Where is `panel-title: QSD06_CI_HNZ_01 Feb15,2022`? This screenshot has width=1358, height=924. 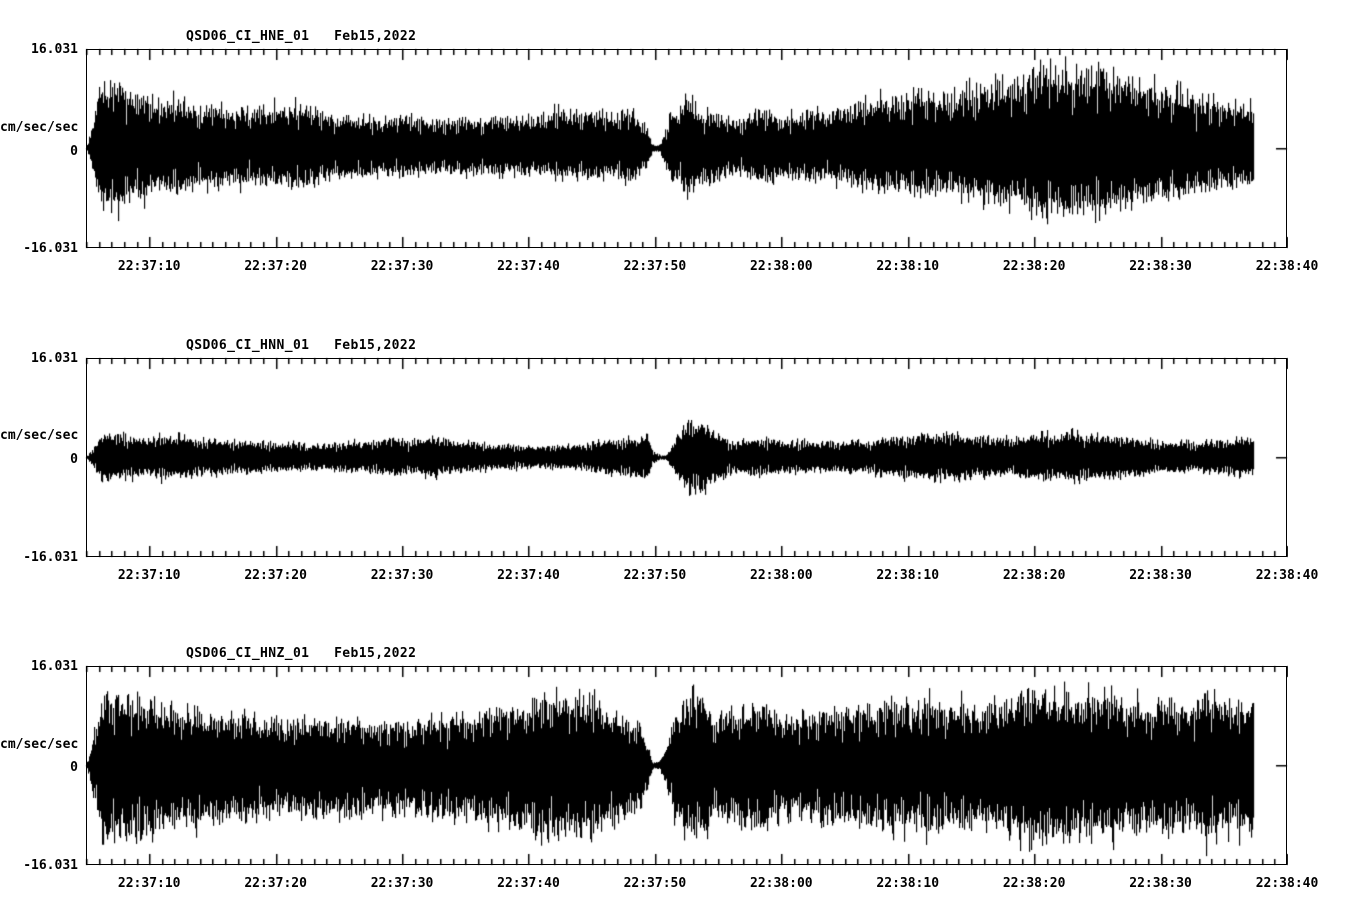 panel-title: QSD06_CI_HNZ_01 Feb15,2022 is located at coordinates (301, 653).